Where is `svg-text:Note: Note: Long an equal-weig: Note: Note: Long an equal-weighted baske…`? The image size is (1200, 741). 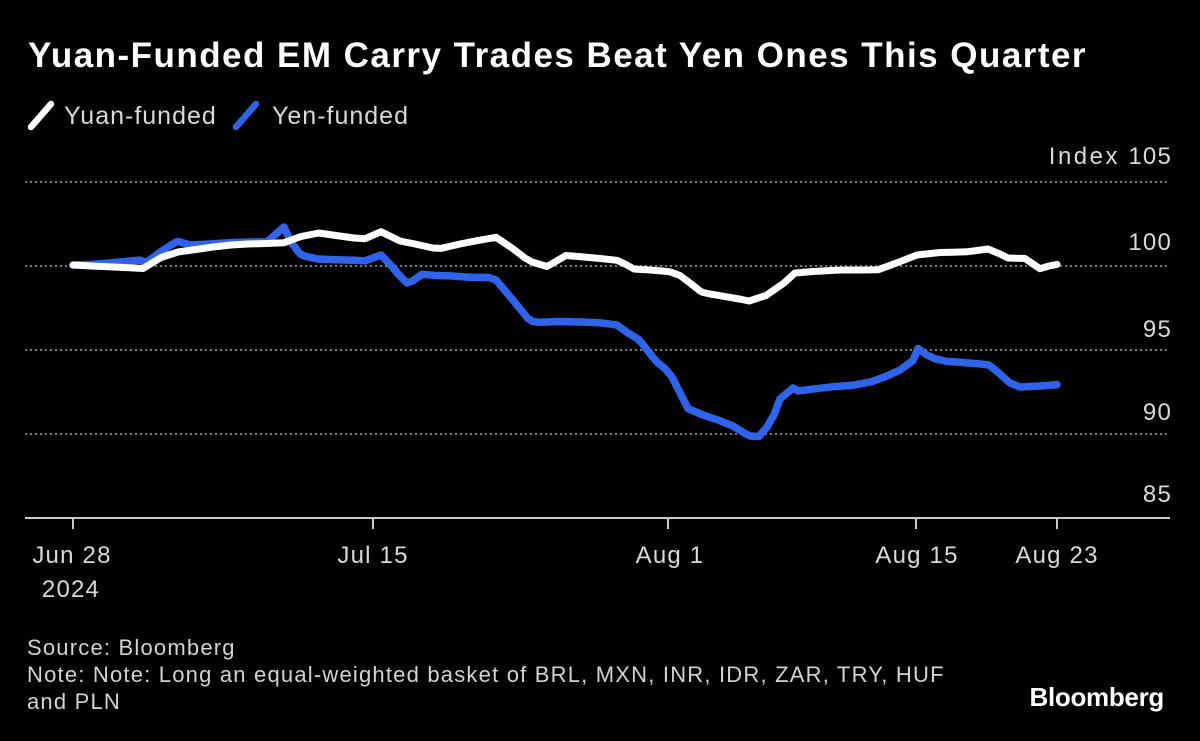 svg-text:Note: Note: Long an equal-weig: Note: Note: Long an equal-weighted baske… is located at coordinates (486, 674).